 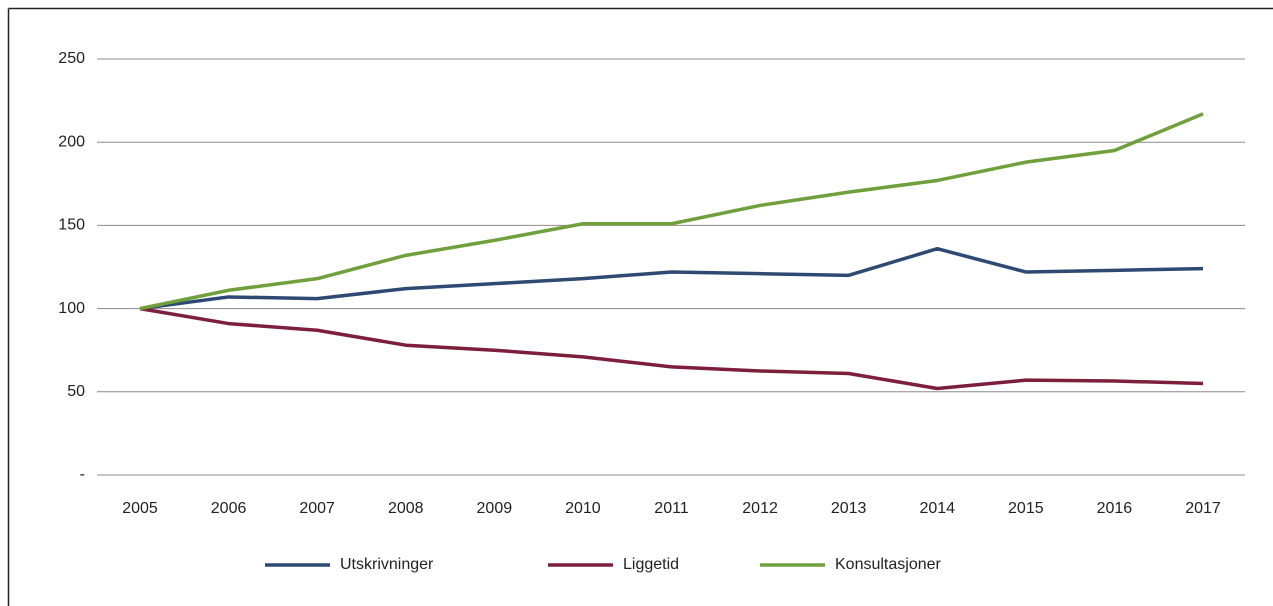 I want to click on x-tick-label: 2013, so click(x=849, y=508).